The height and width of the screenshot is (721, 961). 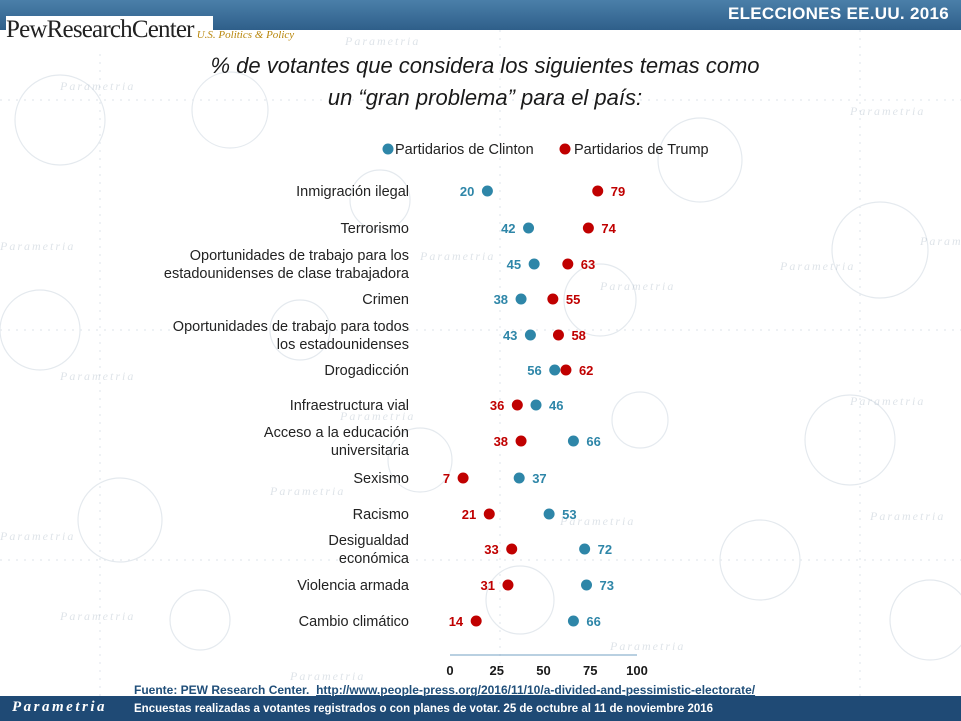 What do you see at coordinates (464, 150) in the screenshot?
I see `legend-label-clinton: Partidarios de Clinton` at bounding box center [464, 150].